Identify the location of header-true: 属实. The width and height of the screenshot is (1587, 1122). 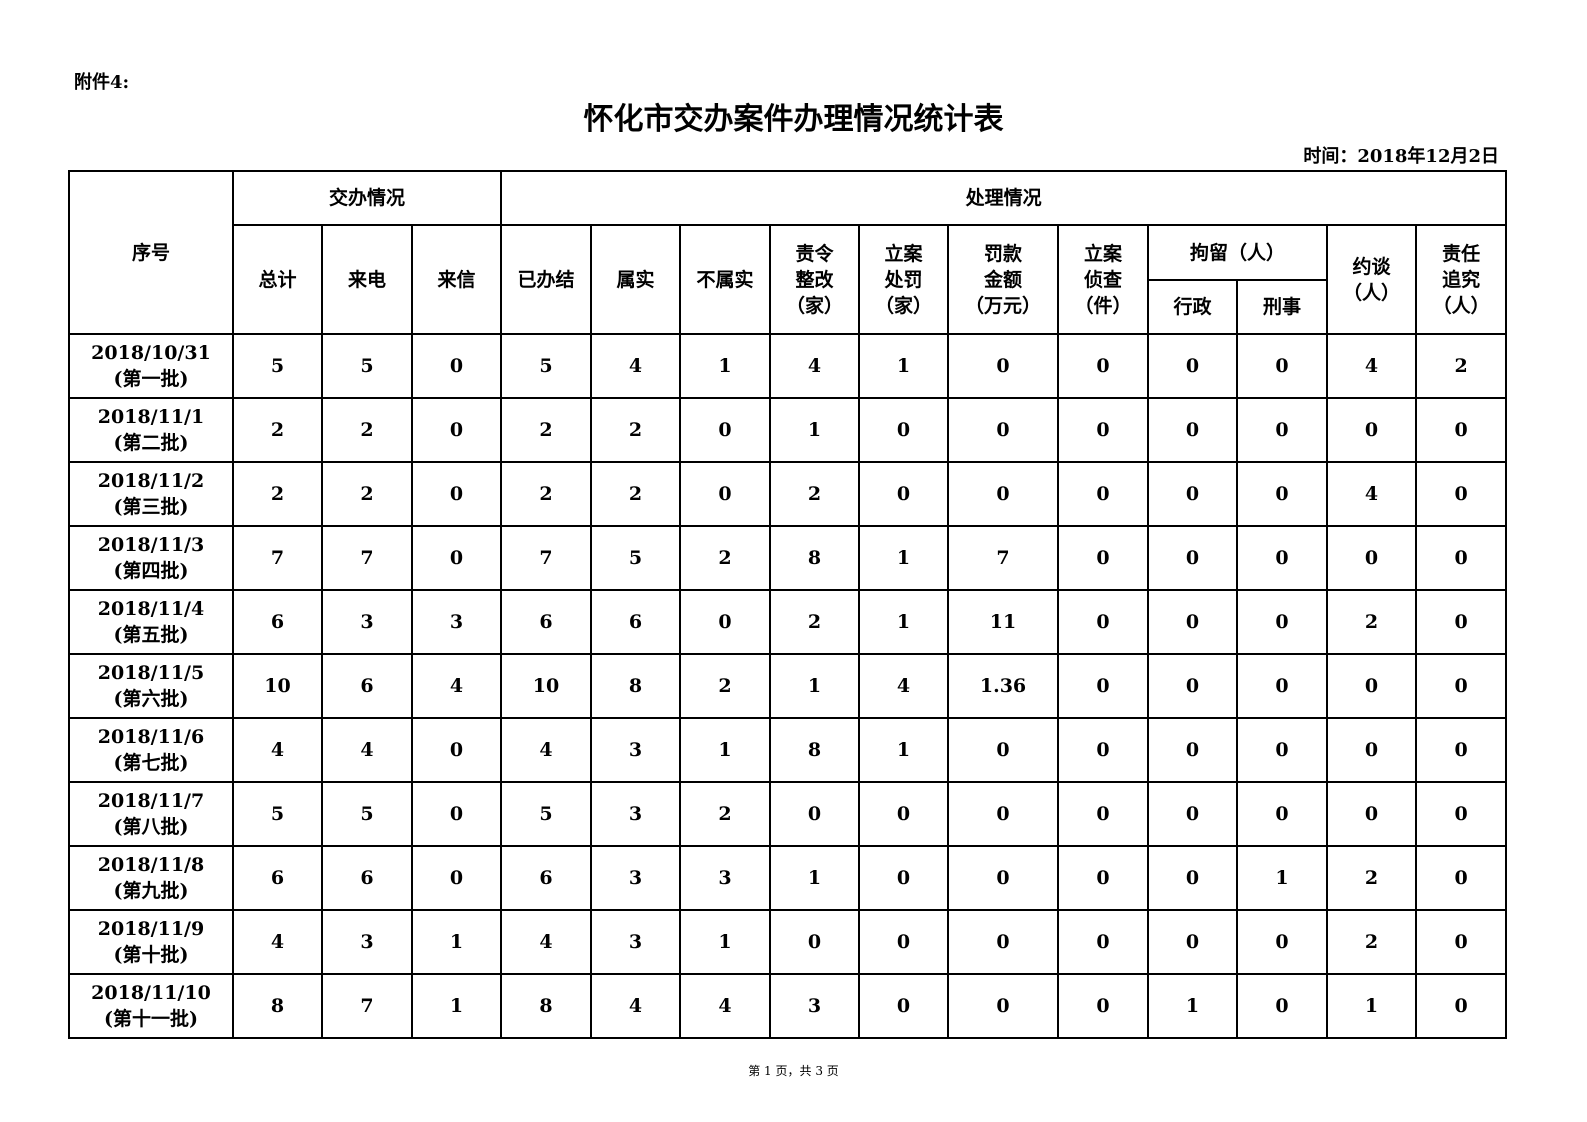
(636, 279).